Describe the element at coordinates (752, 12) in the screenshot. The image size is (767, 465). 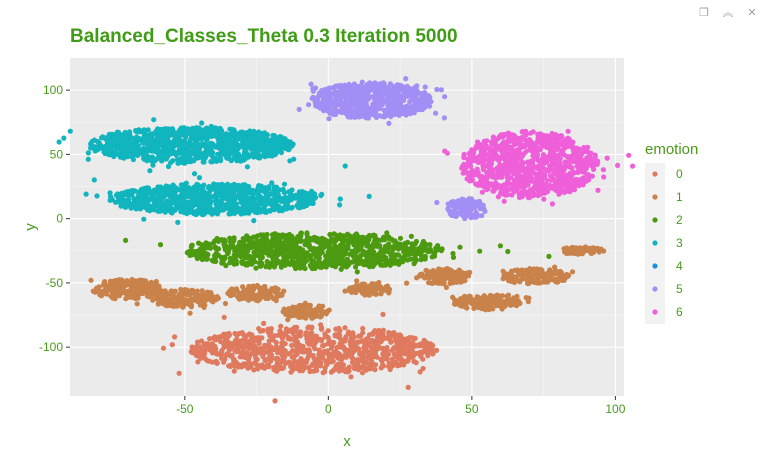
I see `close-icon: ✕` at that location.